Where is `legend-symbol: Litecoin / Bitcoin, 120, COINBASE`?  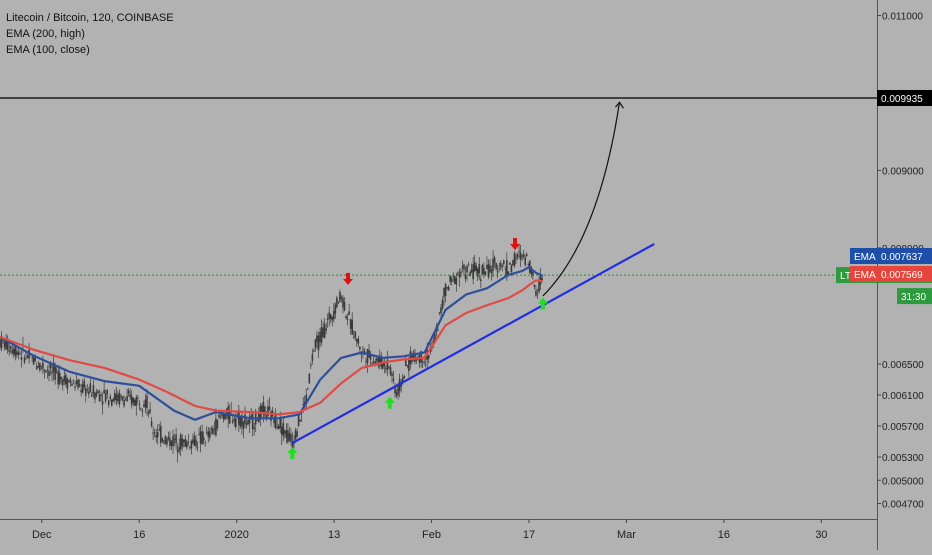 legend-symbol: Litecoin / Bitcoin, 120, COINBASE is located at coordinates (90, 18).